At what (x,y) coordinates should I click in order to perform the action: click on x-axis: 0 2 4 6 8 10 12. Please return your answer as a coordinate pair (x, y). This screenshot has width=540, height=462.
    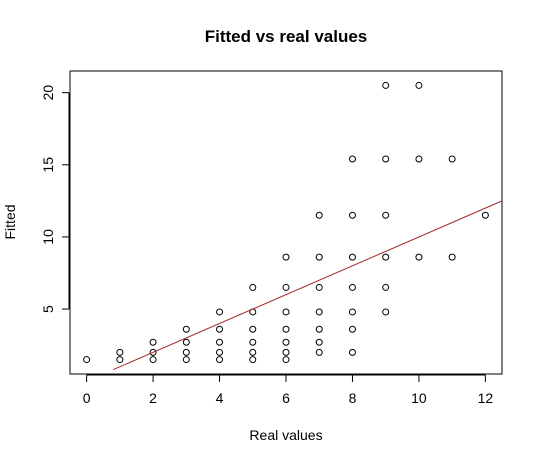
    Looking at the image, I should click on (288, 390).